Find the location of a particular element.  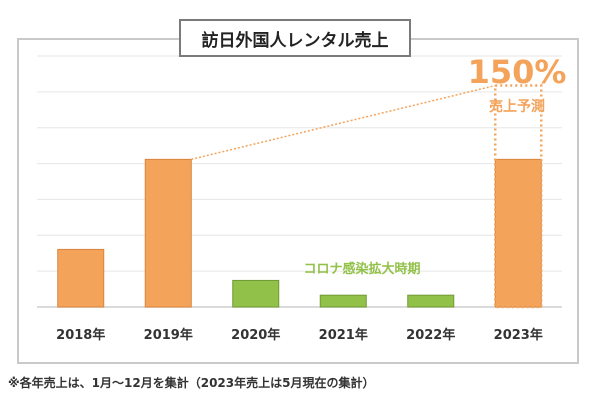

footnote: ※各年売上は、1月～12月を集計（2023年売上は5月現在の集計） is located at coordinates (191, 383).